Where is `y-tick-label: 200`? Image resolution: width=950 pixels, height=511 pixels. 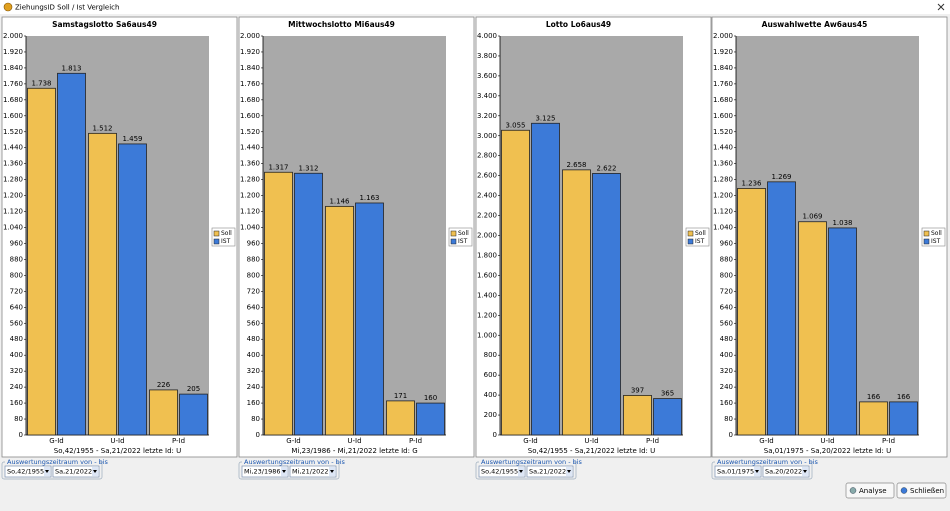
y-tick-label: 200 is located at coordinates (490, 415).